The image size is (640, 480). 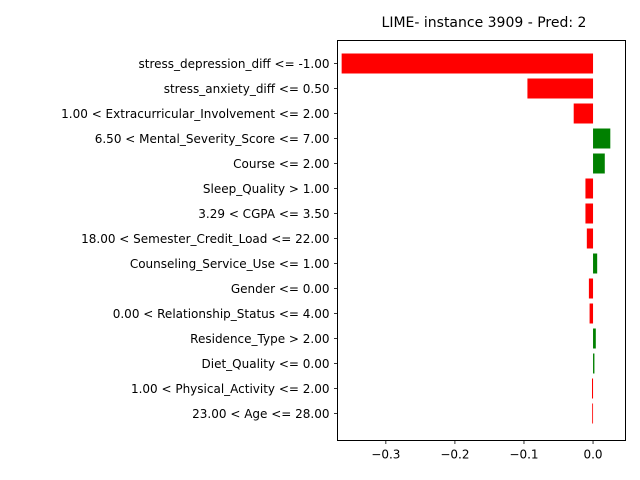 What do you see at coordinates (260, 414) in the screenshot?
I see `y-tick-label: 23.00 < Age <= 28.00` at bounding box center [260, 414].